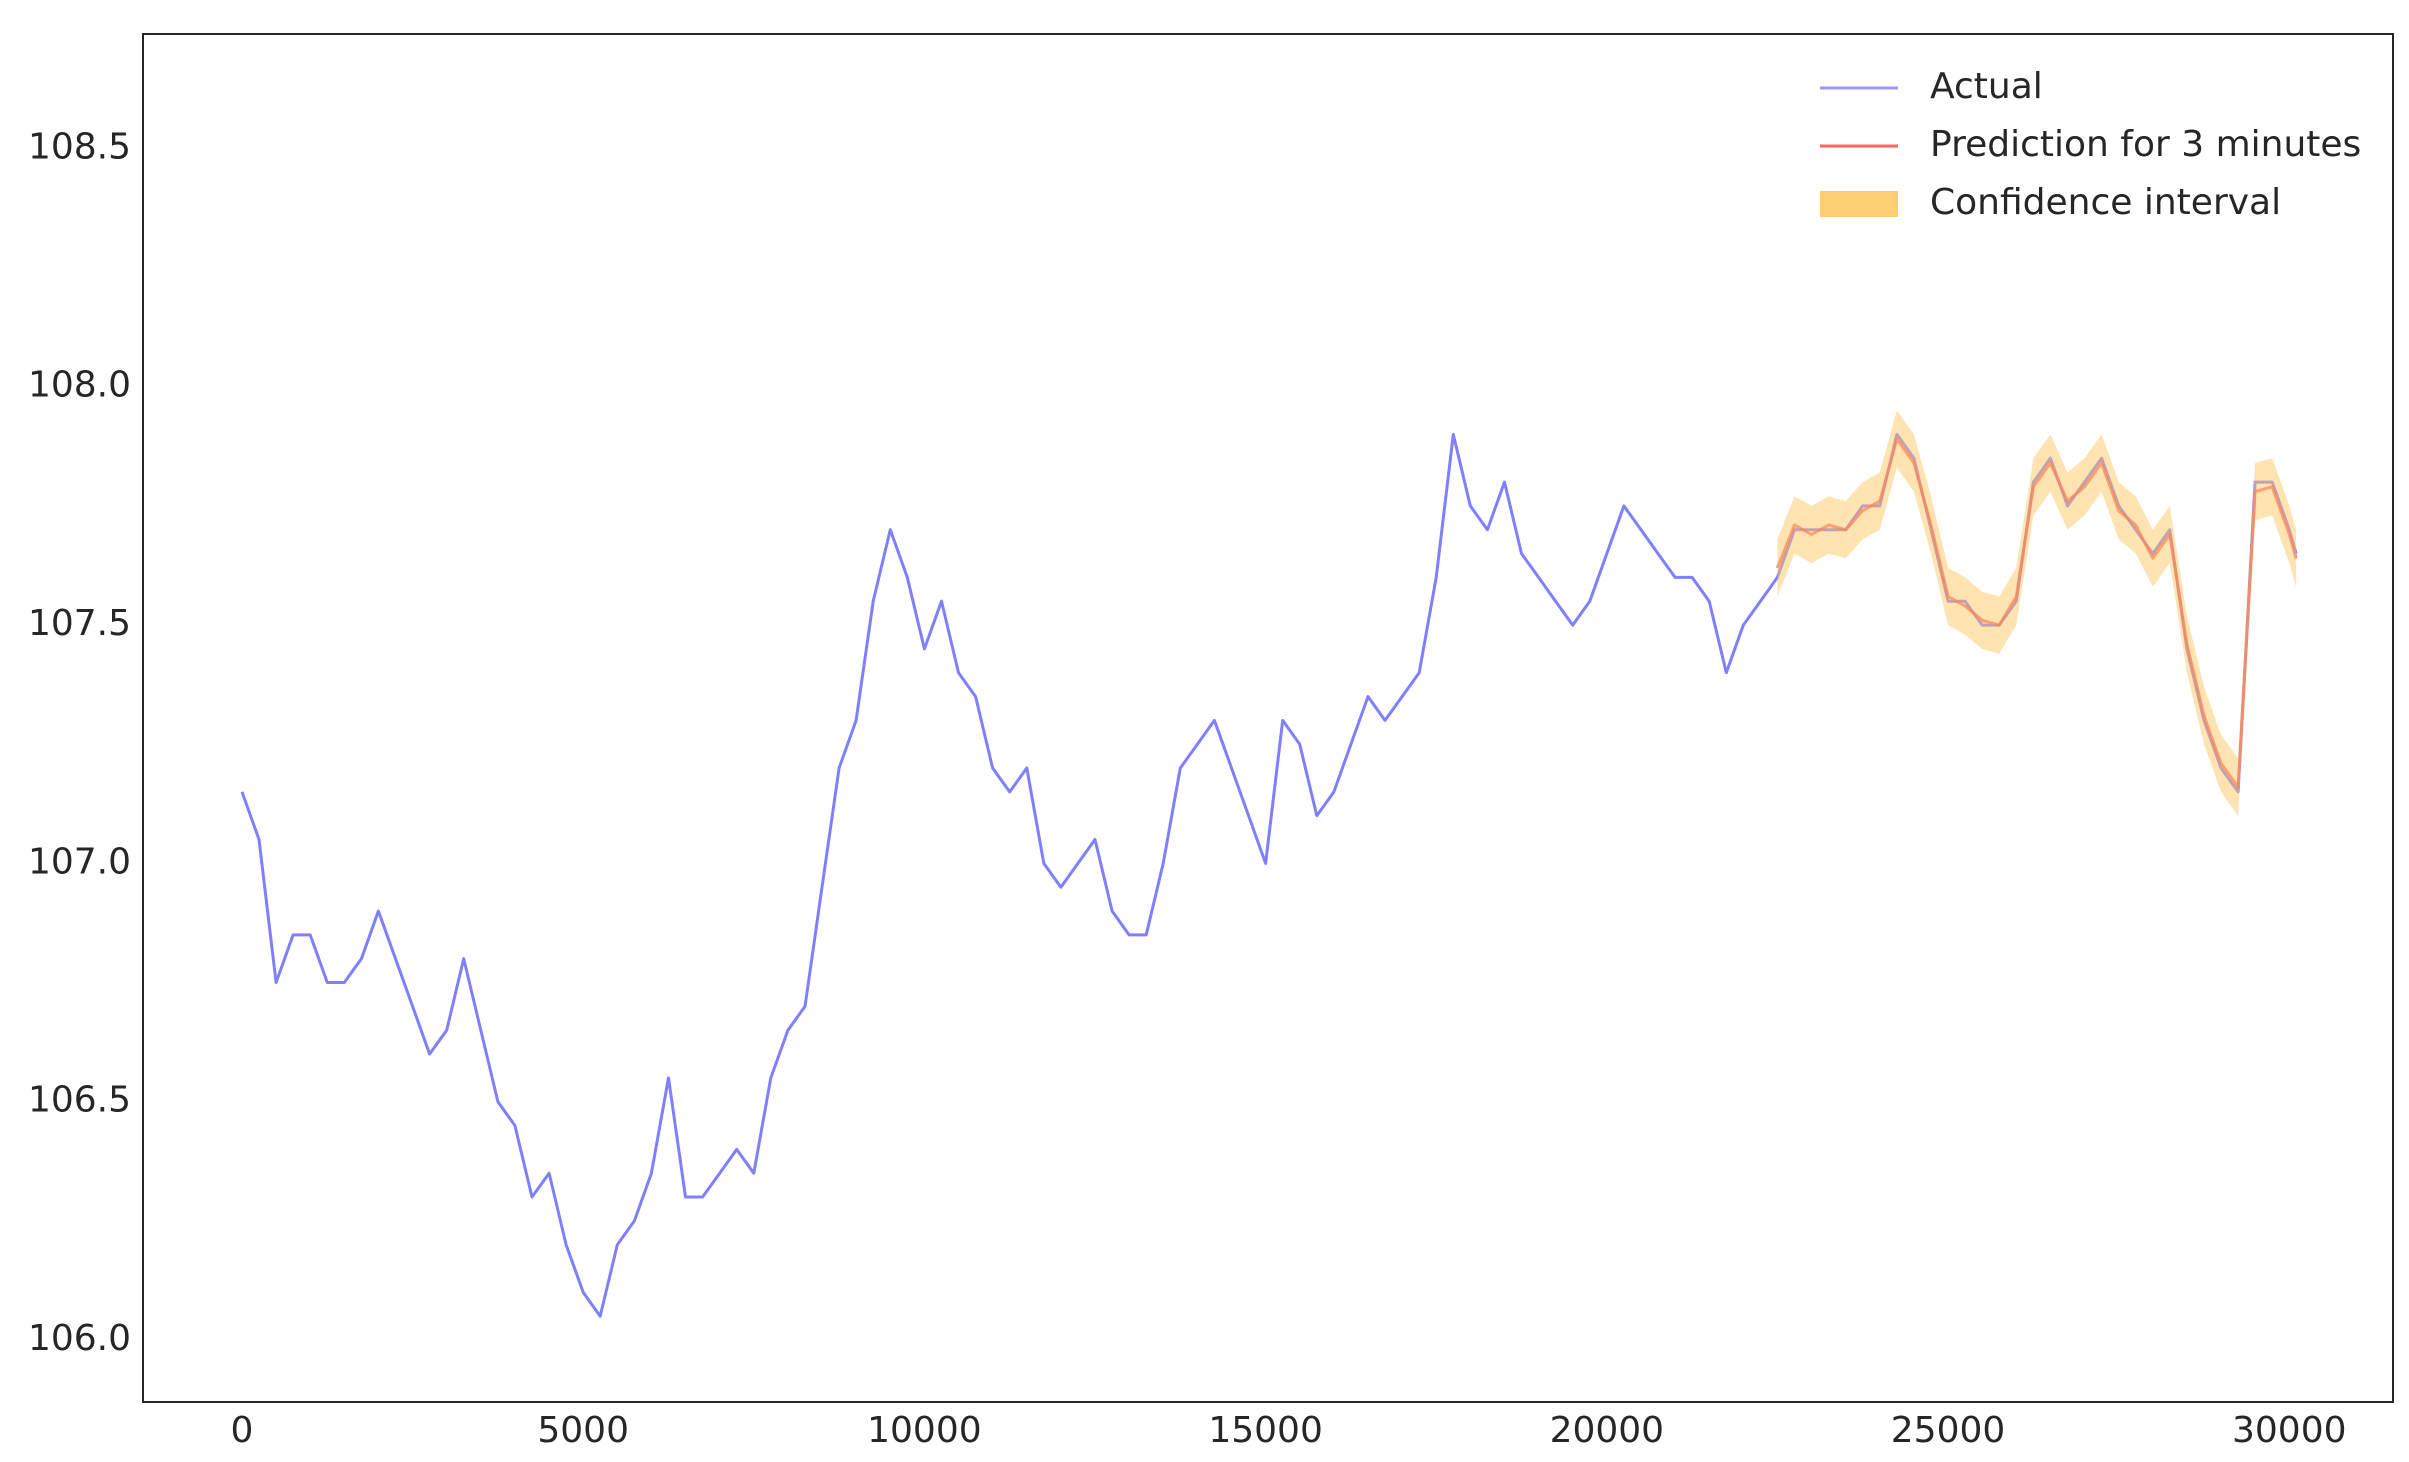 Image resolution: width=2409 pixels, height=1462 pixels. I want to click on legend-swatch, so click(1859, 204).